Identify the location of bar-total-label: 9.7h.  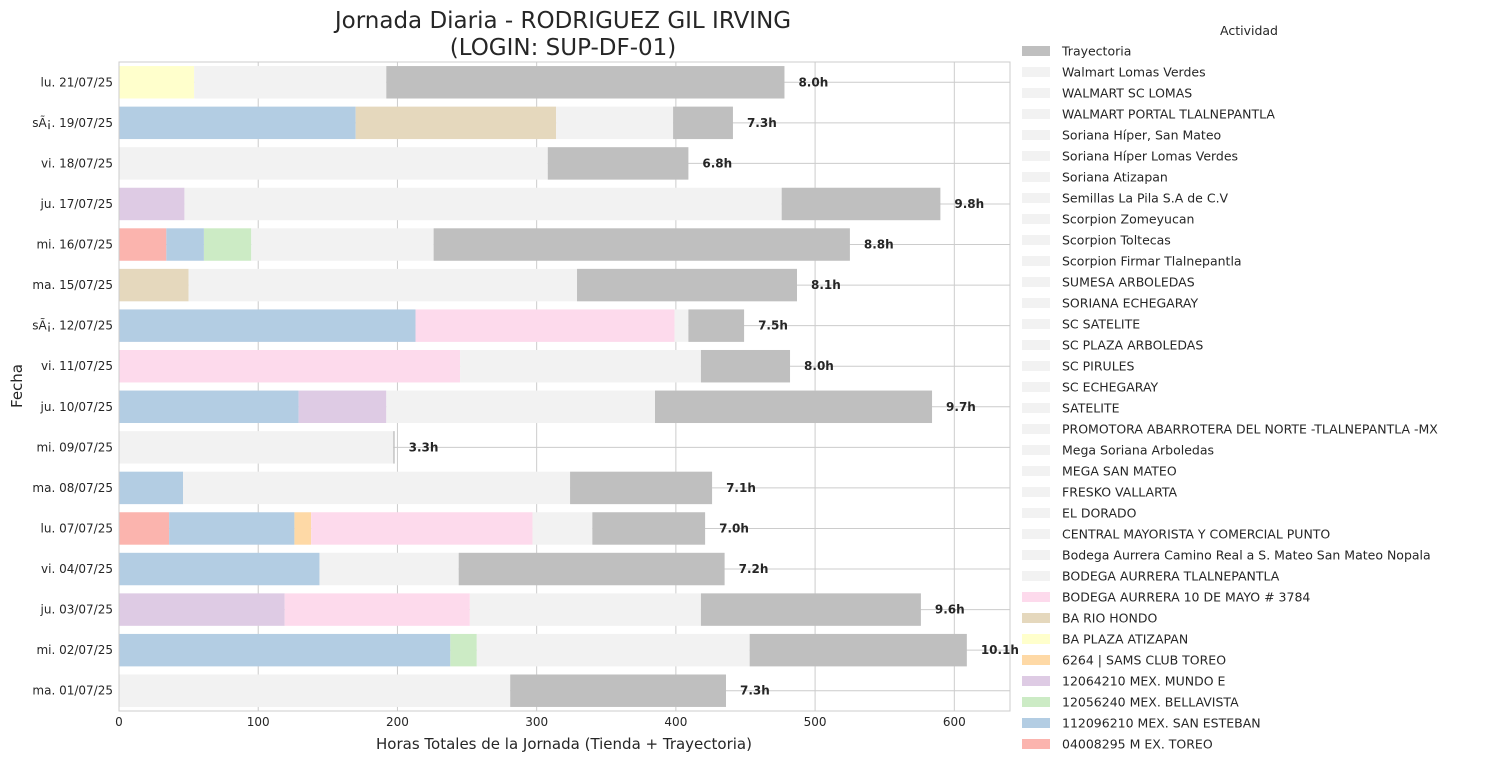
(961, 407).